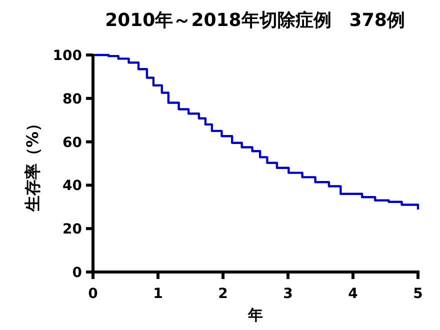  I want to click on y-tick-label: 80, so click(72, 99).